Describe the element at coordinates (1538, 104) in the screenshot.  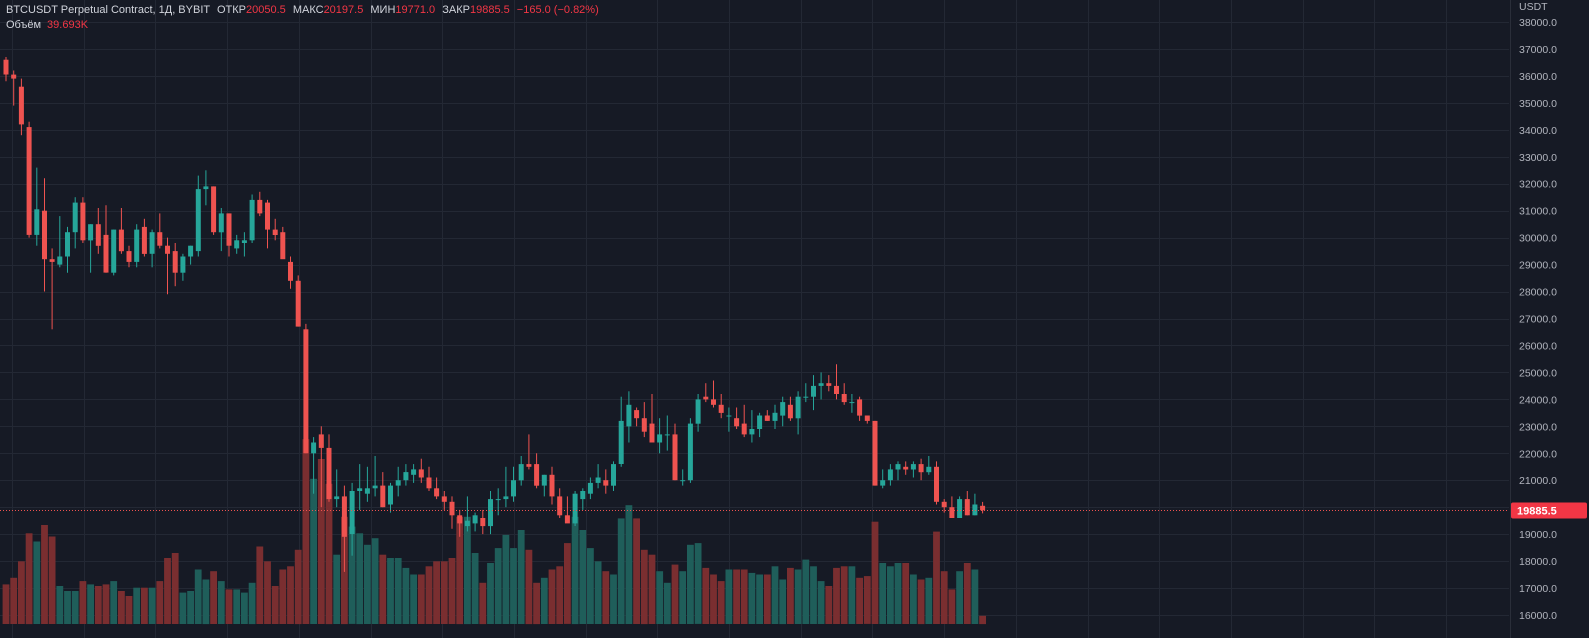
I see `y-tick-label: 35000.0` at that location.